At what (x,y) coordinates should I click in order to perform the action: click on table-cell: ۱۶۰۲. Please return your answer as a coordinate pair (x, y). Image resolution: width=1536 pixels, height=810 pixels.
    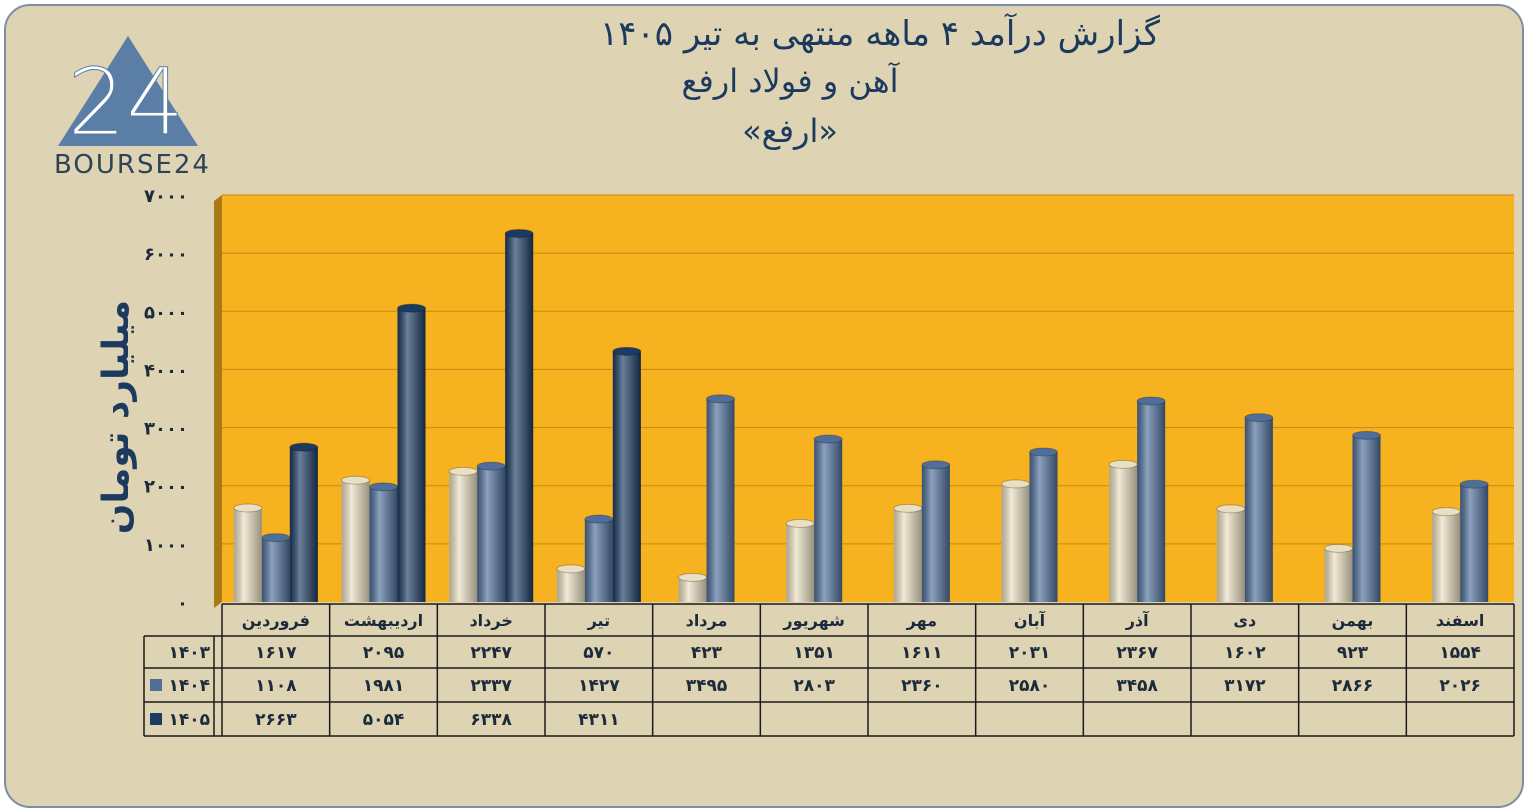
    Looking at the image, I should click on (1245, 653).